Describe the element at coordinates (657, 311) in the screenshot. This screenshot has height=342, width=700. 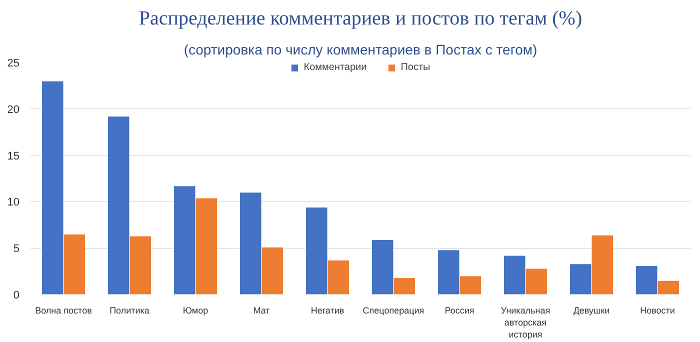
I see `x-tick-label: Новости` at that location.